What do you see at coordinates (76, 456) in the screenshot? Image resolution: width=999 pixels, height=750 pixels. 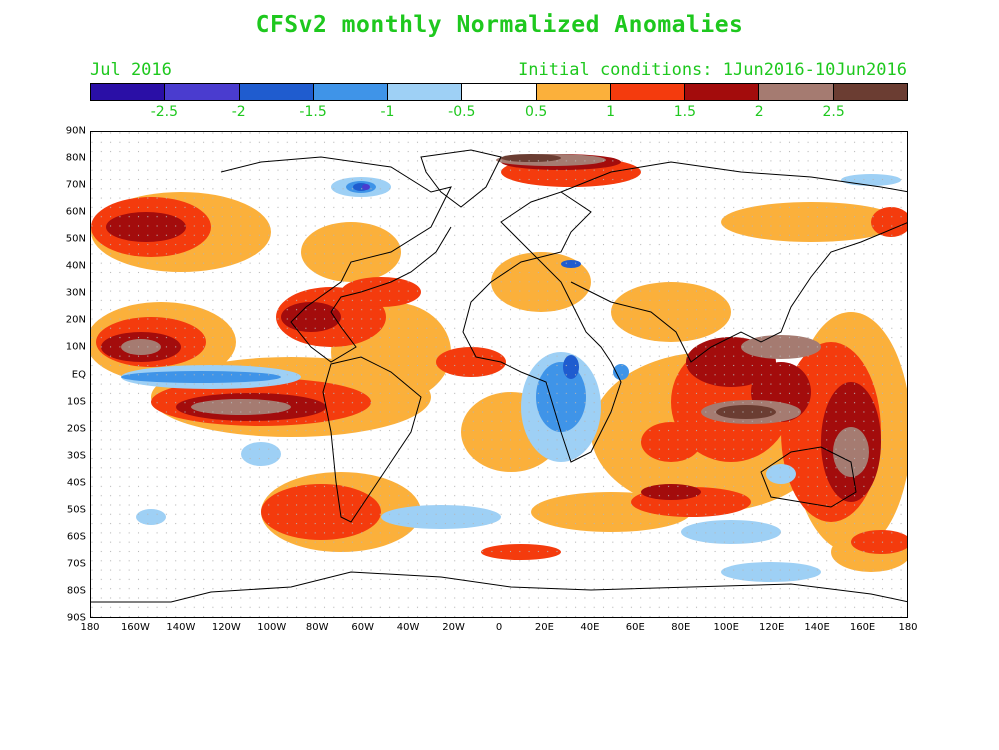 I see `latitude-label: 30S` at bounding box center [76, 456].